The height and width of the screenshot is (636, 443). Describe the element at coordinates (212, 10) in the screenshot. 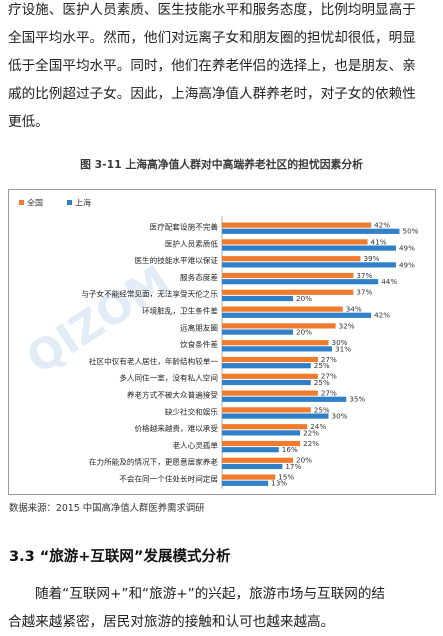

I see `intro-line: 疗设施、医护人员素质、医生技能水平和服务态度，比例均明显高于` at that location.